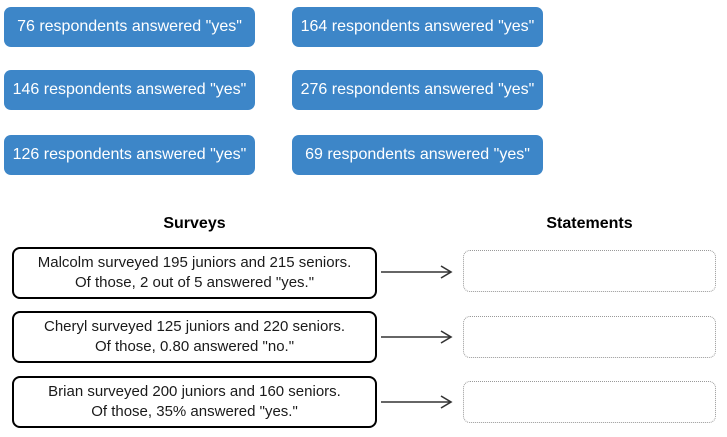 Image resolution: width=727 pixels, height=437 pixels. I want to click on answer-tile-2: 164 respondents answered "yes", so click(417, 27).